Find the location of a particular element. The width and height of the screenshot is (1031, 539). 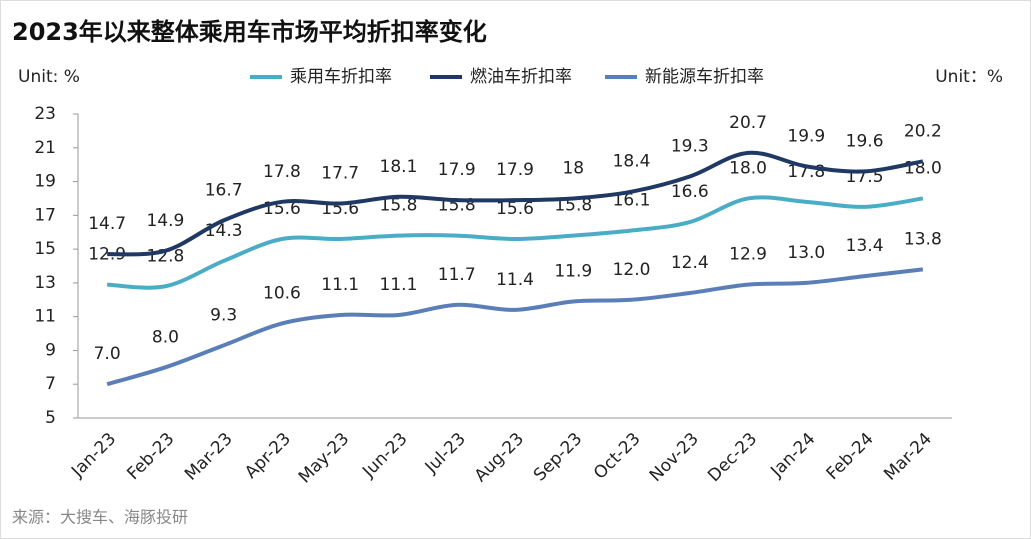

data-label: 13.8 is located at coordinates (923, 239).